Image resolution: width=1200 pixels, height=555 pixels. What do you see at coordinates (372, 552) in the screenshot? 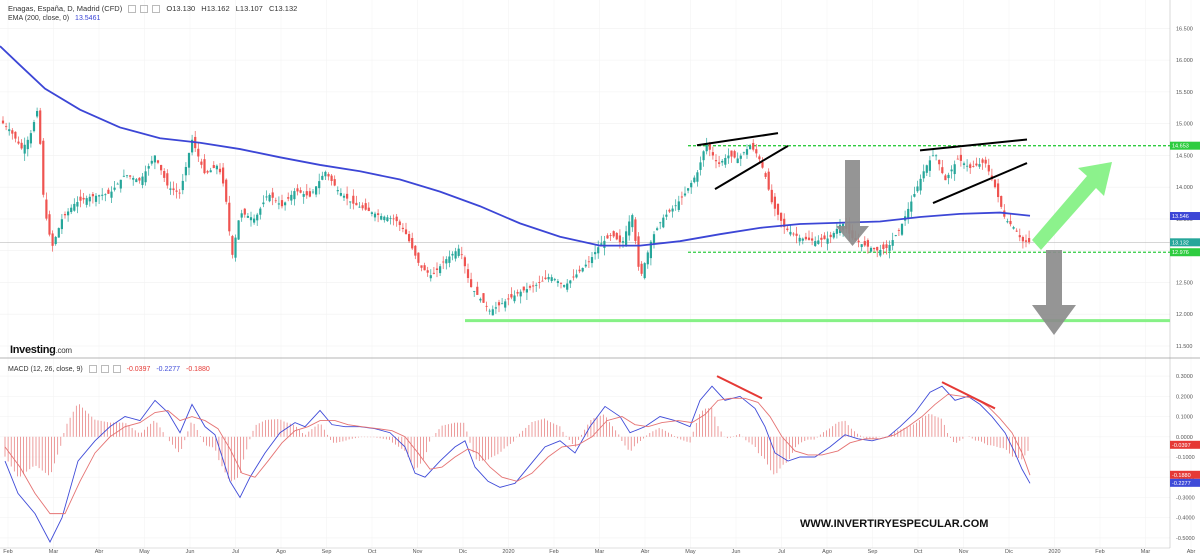
I see `x-tick-label: Oct` at bounding box center [372, 552].